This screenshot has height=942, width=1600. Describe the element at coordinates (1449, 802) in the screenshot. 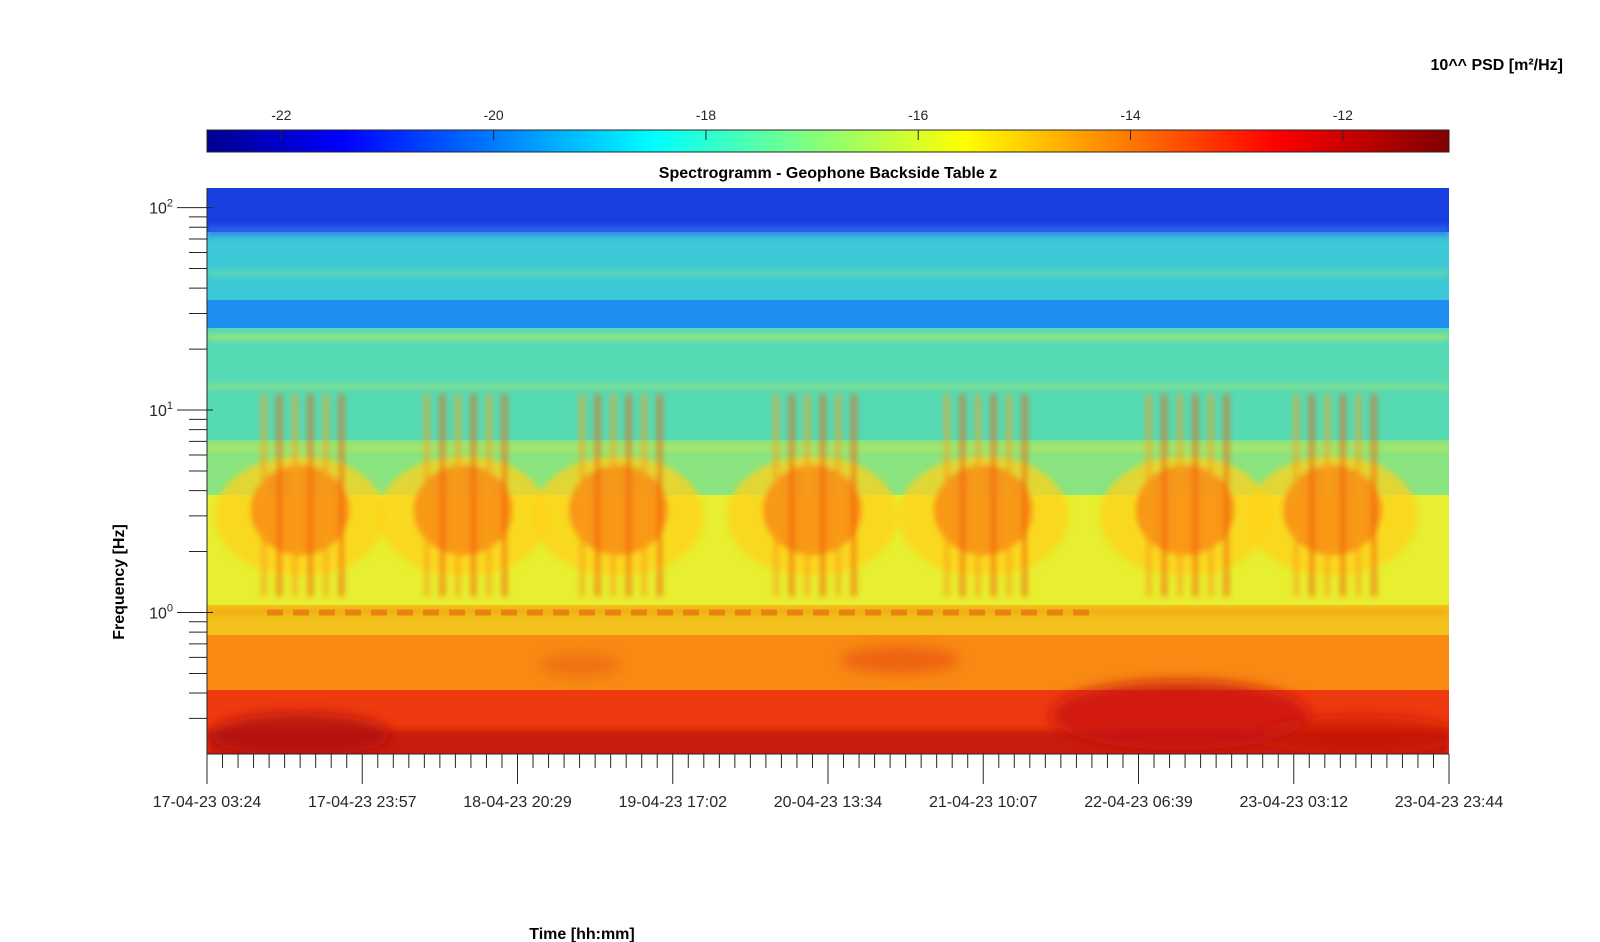

I see `x-tick-label: 23-04-23 23:44` at that location.